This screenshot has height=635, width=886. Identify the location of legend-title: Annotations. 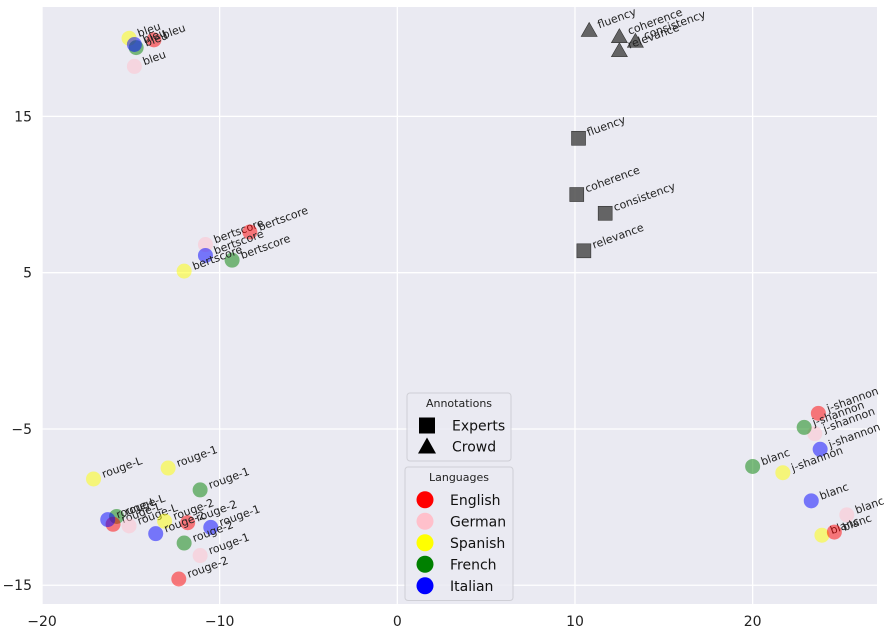
(459, 403).